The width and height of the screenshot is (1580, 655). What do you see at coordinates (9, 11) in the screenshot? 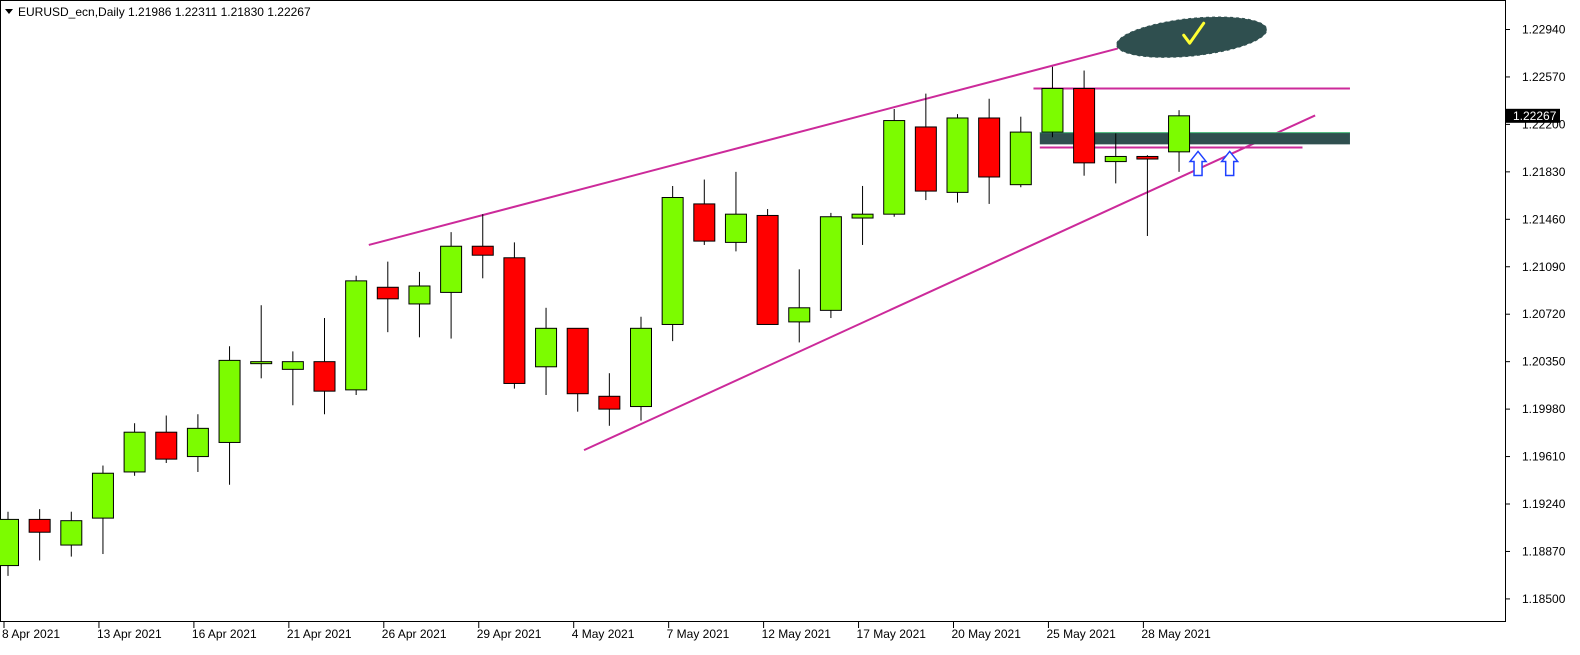
I see `dropdown-triangle-icon` at bounding box center [9, 11].